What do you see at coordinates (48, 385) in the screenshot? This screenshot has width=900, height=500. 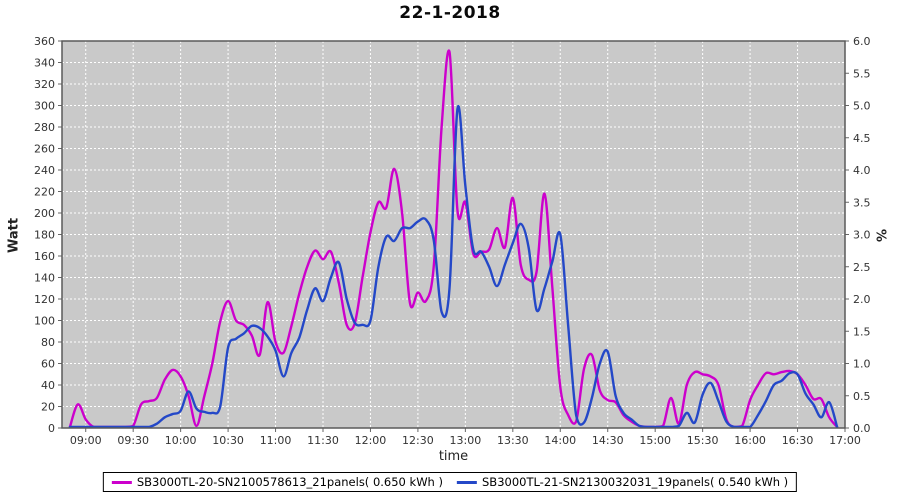 I see `left-tick-label: 40` at bounding box center [48, 385].